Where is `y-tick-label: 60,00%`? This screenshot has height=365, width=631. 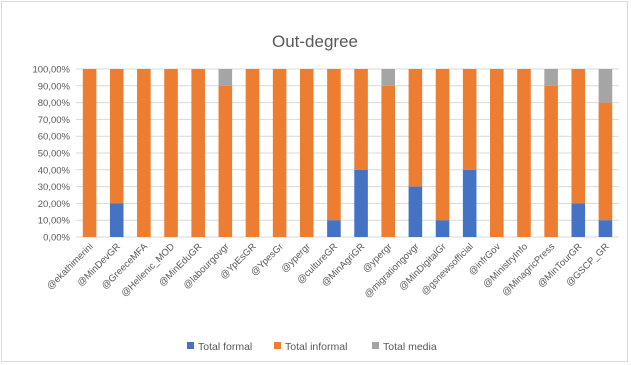 y-tick-label: 60,00% is located at coordinates (54, 137).